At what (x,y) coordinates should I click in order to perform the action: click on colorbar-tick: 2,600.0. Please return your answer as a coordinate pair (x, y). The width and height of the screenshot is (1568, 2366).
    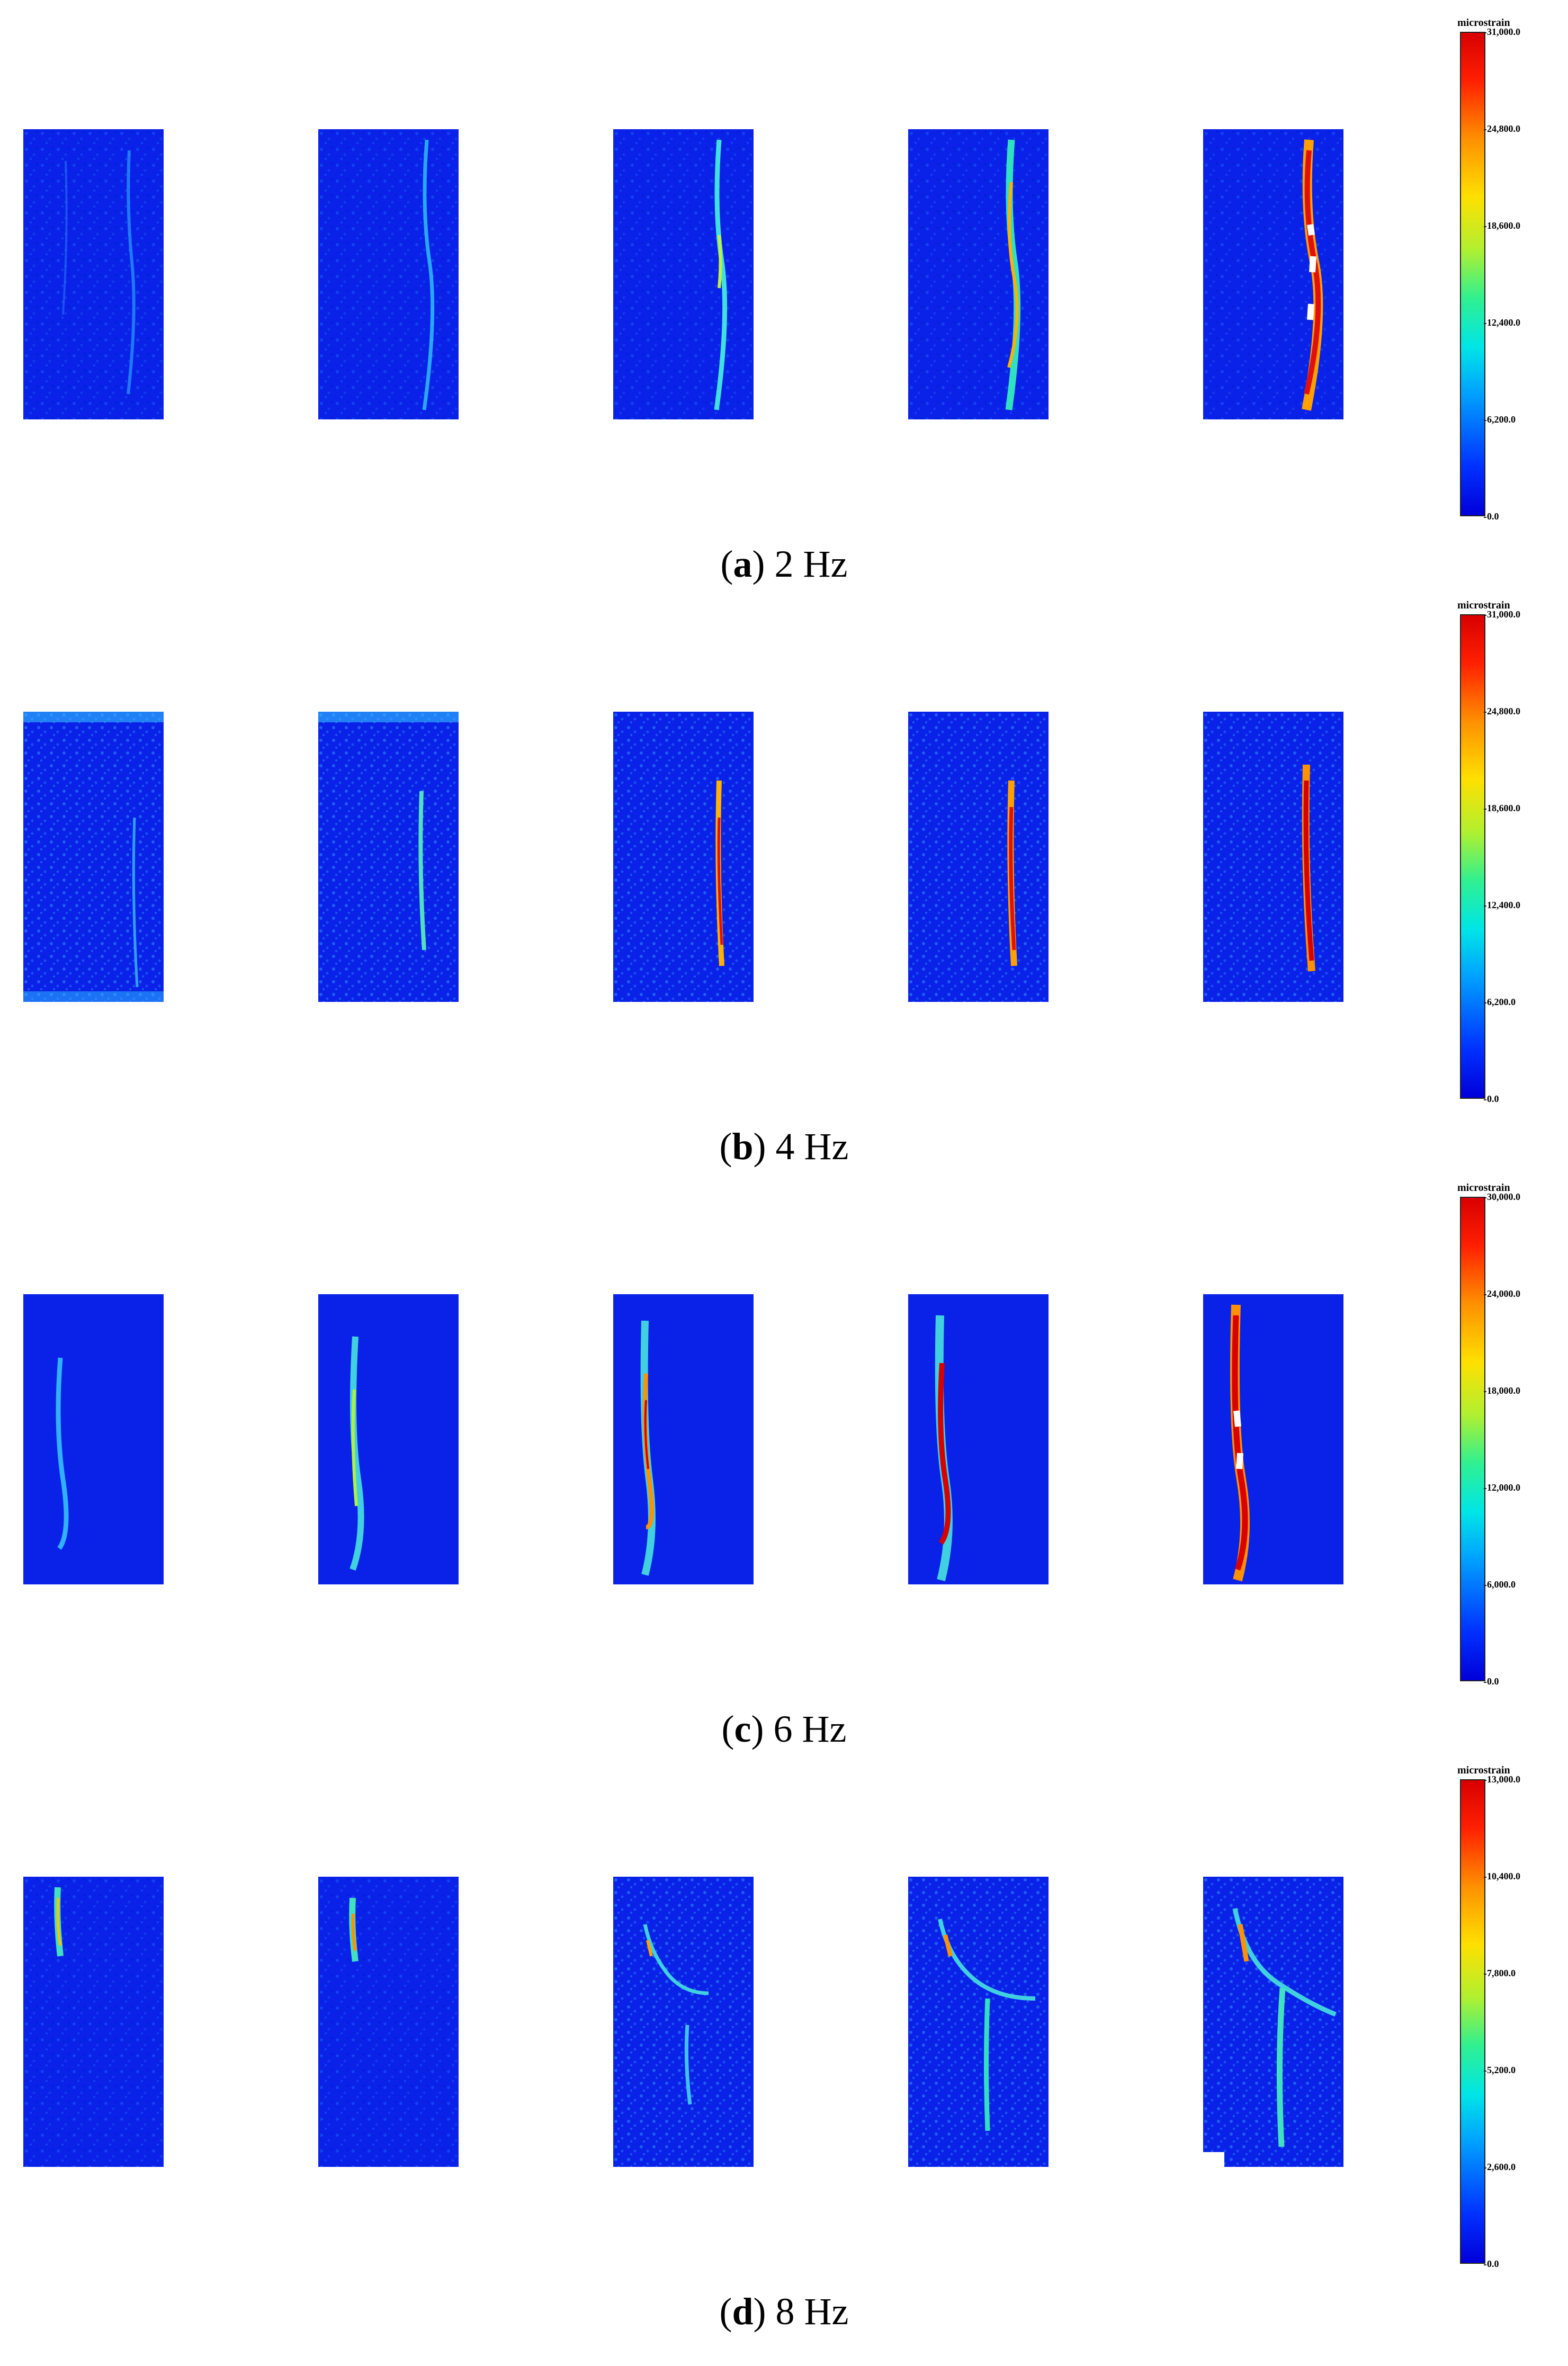
    Looking at the image, I should click on (1500, 2167).